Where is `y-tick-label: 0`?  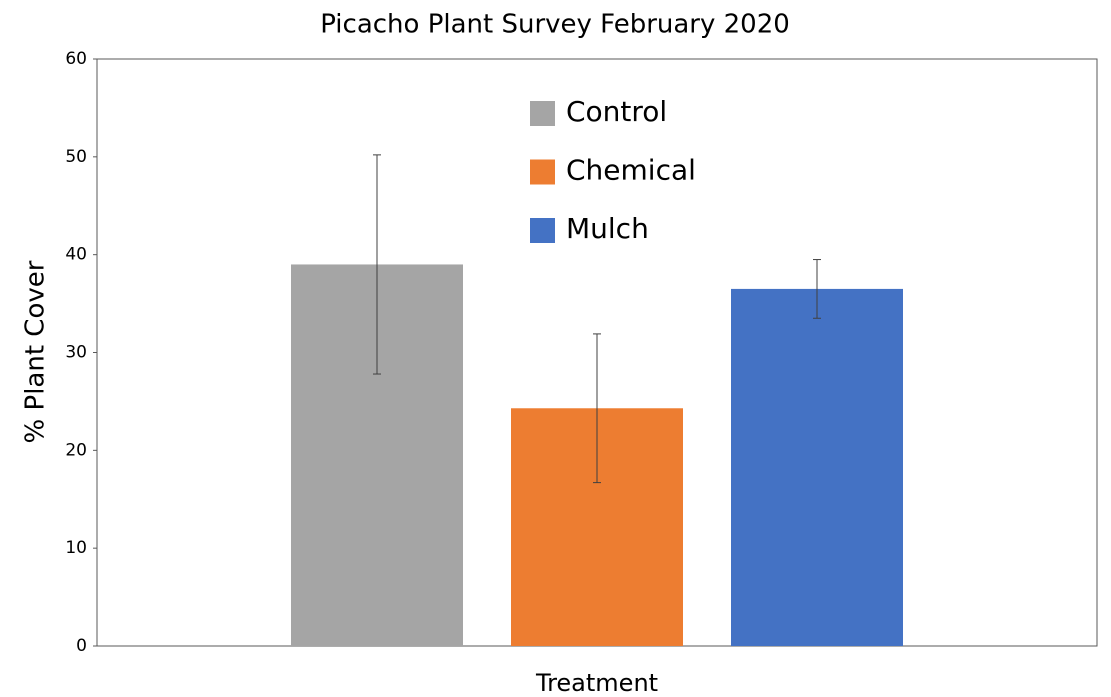 y-tick-label: 0 is located at coordinates (81, 646).